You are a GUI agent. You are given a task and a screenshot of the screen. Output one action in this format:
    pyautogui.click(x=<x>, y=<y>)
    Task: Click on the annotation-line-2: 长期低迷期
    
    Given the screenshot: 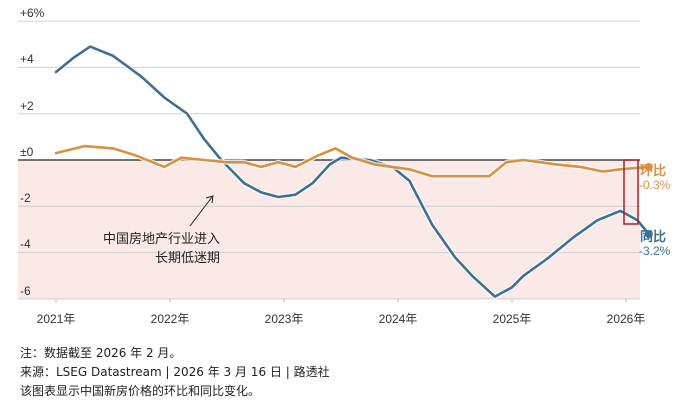 What is the action you would take?
    pyautogui.click(x=187, y=258)
    